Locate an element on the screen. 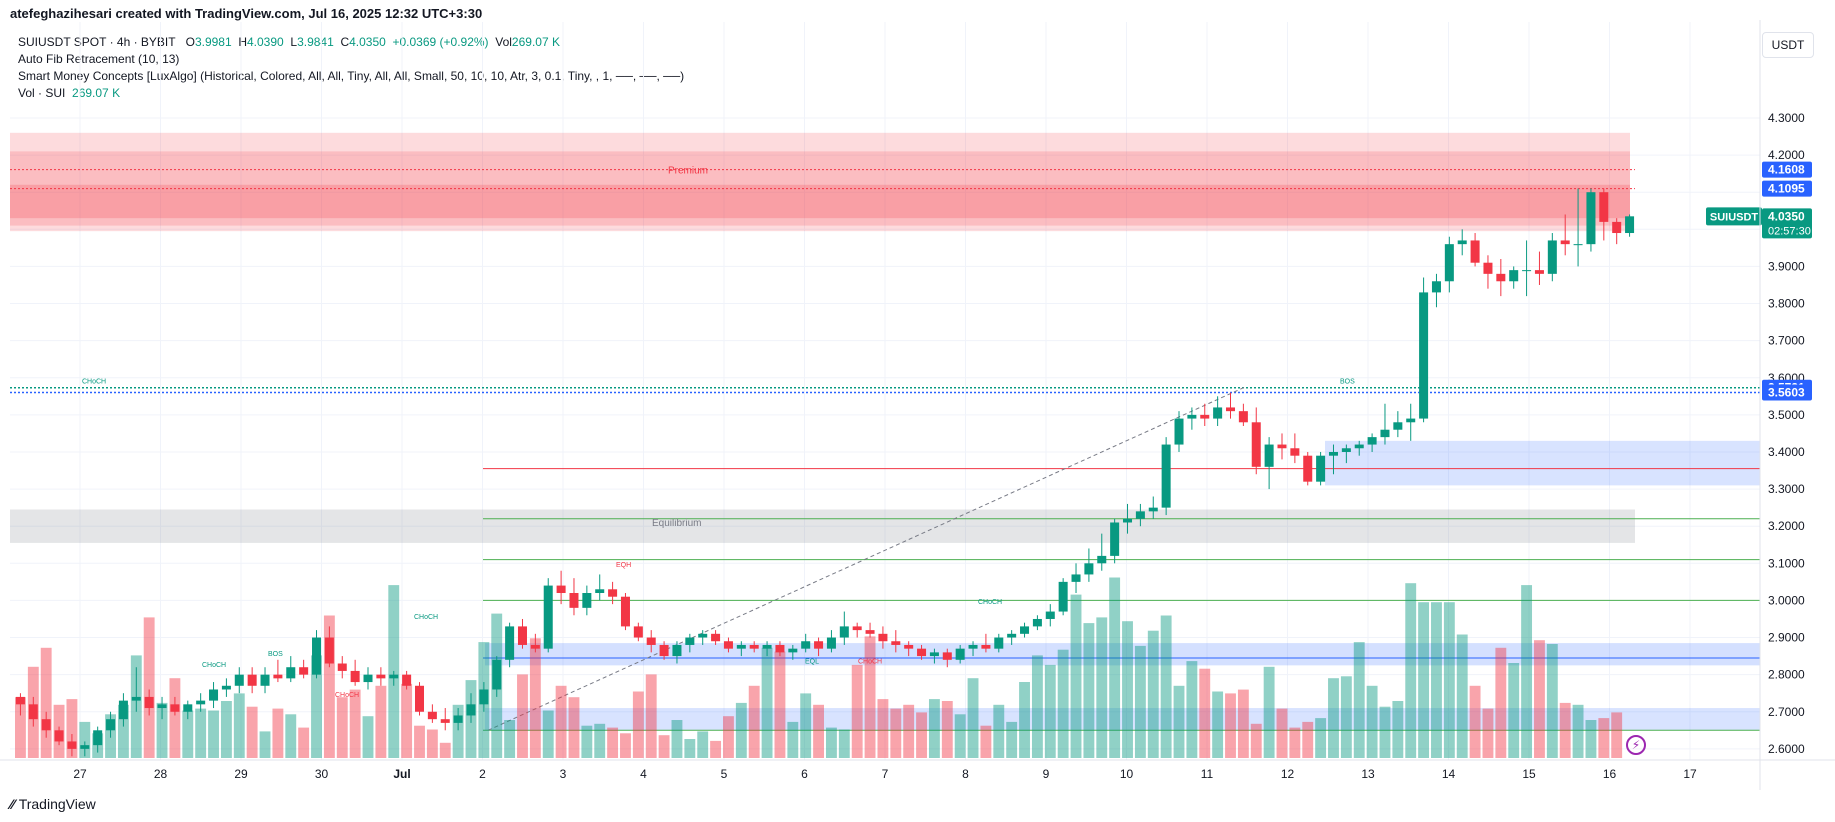  x-tick-label: 7 is located at coordinates (885, 774).